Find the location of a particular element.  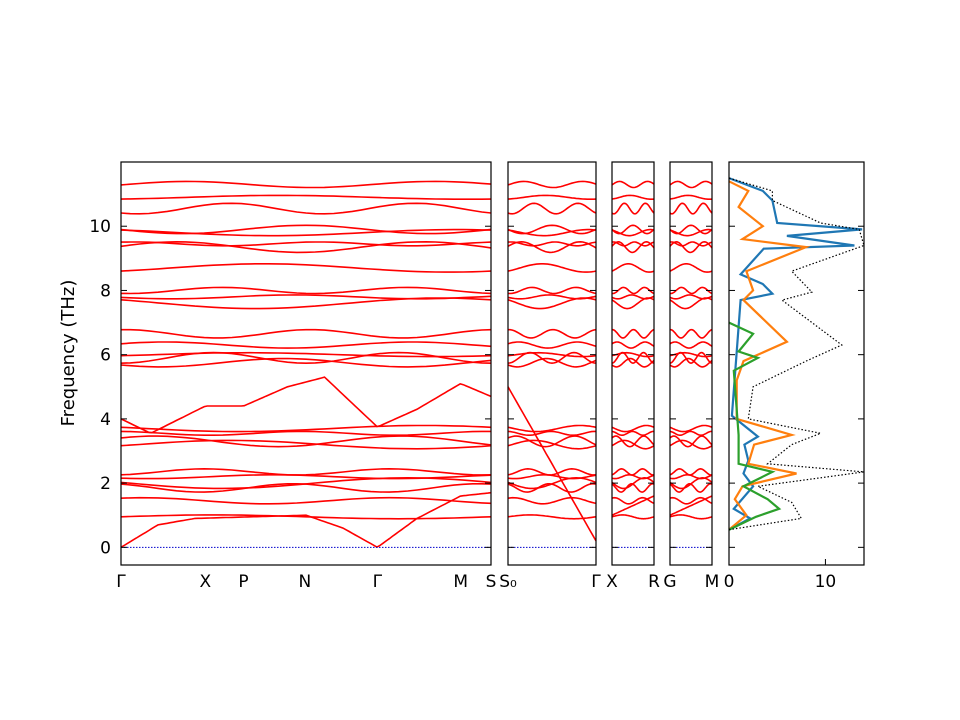

y-tick-label: 4 is located at coordinates (105, 420).